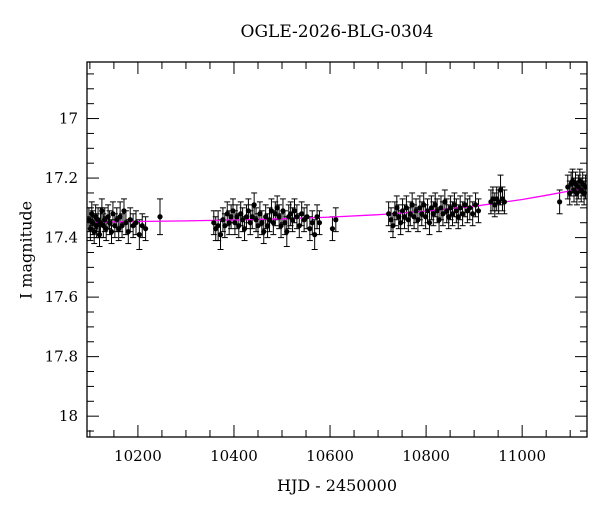  What do you see at coordinates (61, 238) in the screenshot?
I see `y-tick-label: 17.4` at bounding box center [61, 238].